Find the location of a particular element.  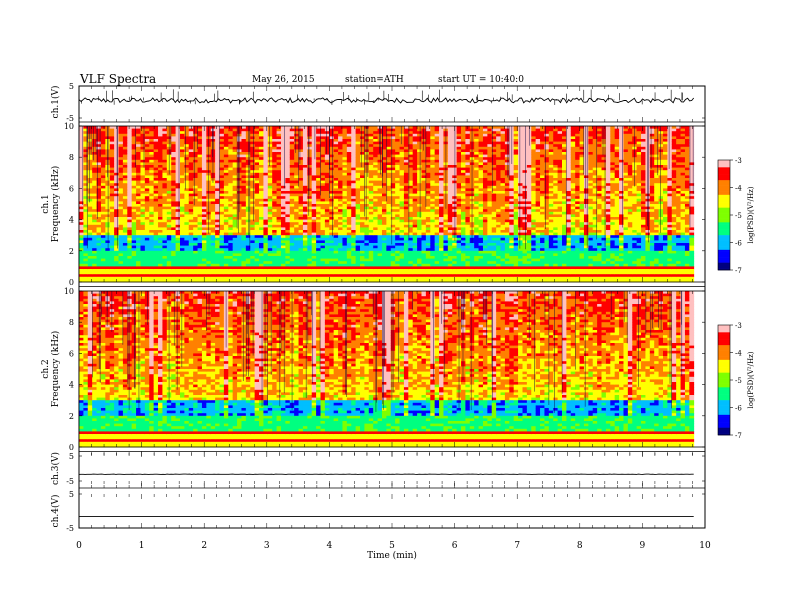

x-tick-label: 1 is located at coordinates (142, 546).